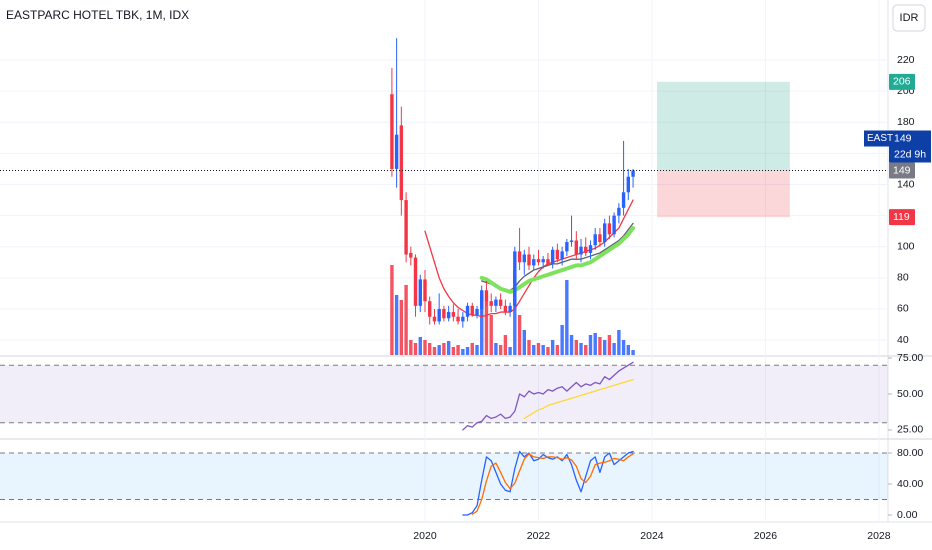 This screenshot has height=550, width=932. I want to click on symbol-badge: EAST, so click(880, 138).